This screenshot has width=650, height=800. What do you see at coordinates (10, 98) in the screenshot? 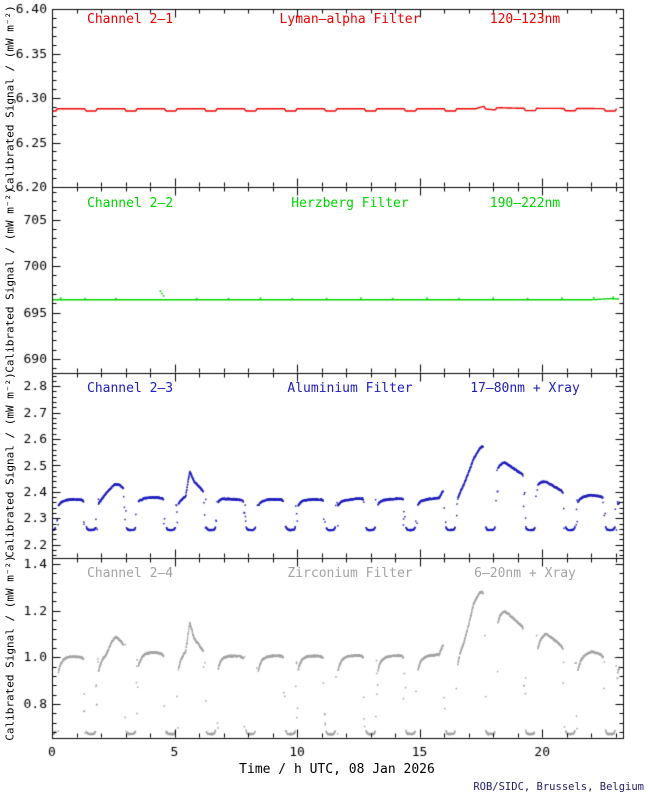
I see `panel1-yaxis-label: Calibrated Signal / (mW m⁻²)` at bounding box center [10, 98].